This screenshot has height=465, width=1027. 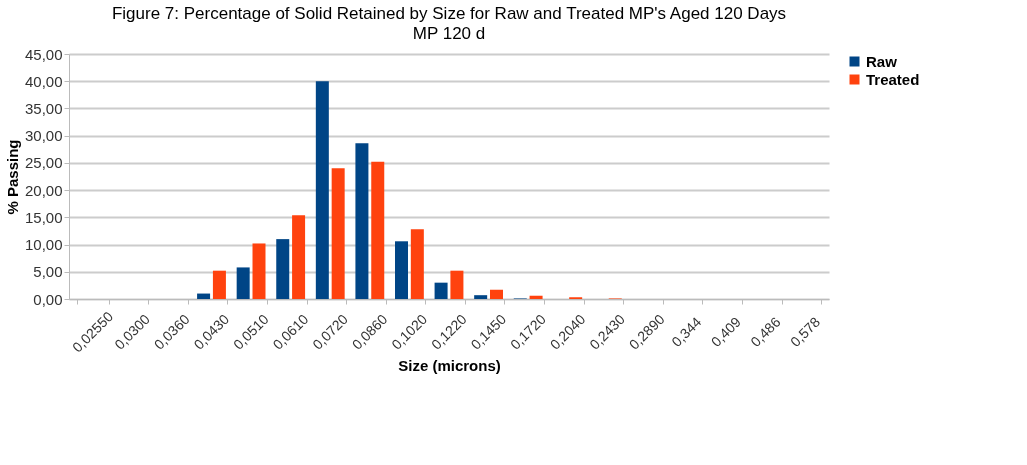 What do you see at coordinates (43, 81) in the screenshot?
I see `y-tick-label: 40,00` at bounding box center [43, 81].